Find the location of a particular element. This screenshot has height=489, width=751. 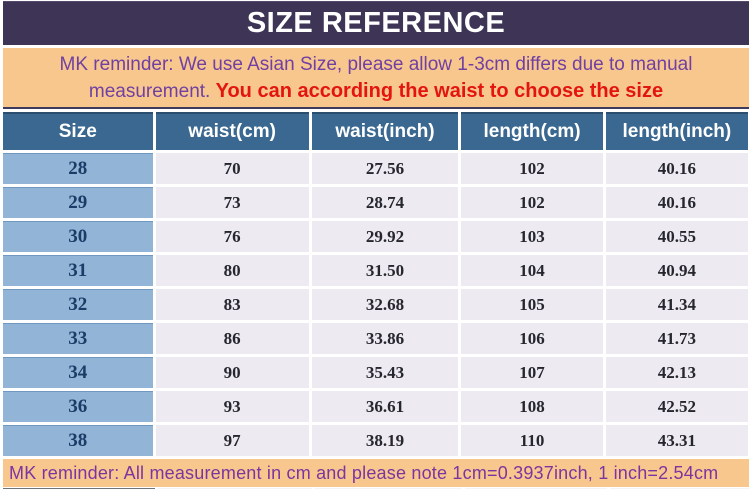

reminder-purple-text-2: measurement. is located at coordinates (152, 91).